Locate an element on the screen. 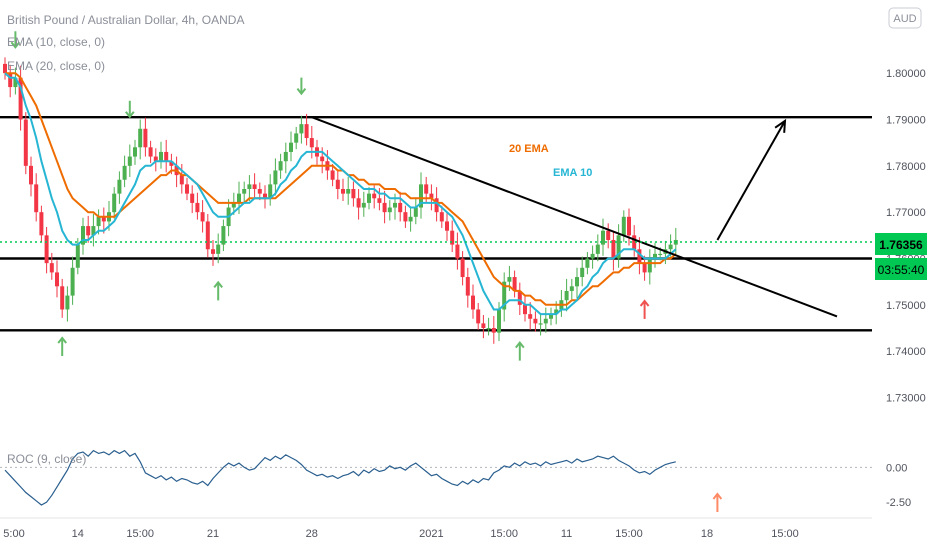 This screenshot has height=550, width=932. time-axis-background is located at coordinates (436, 534).